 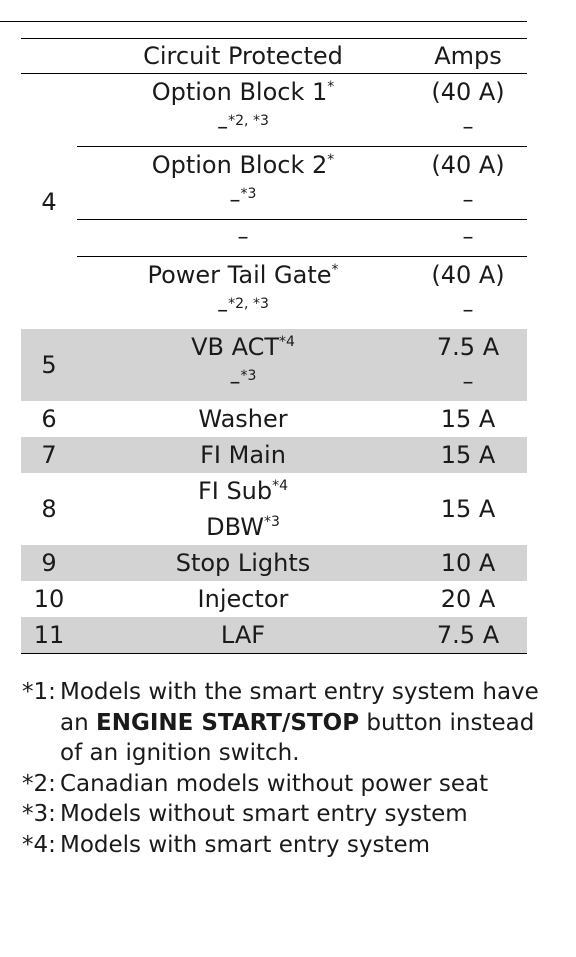 I want to click on circuit-cell: Power Tail Gate* –*2, *3, so click(x=243, y=292).